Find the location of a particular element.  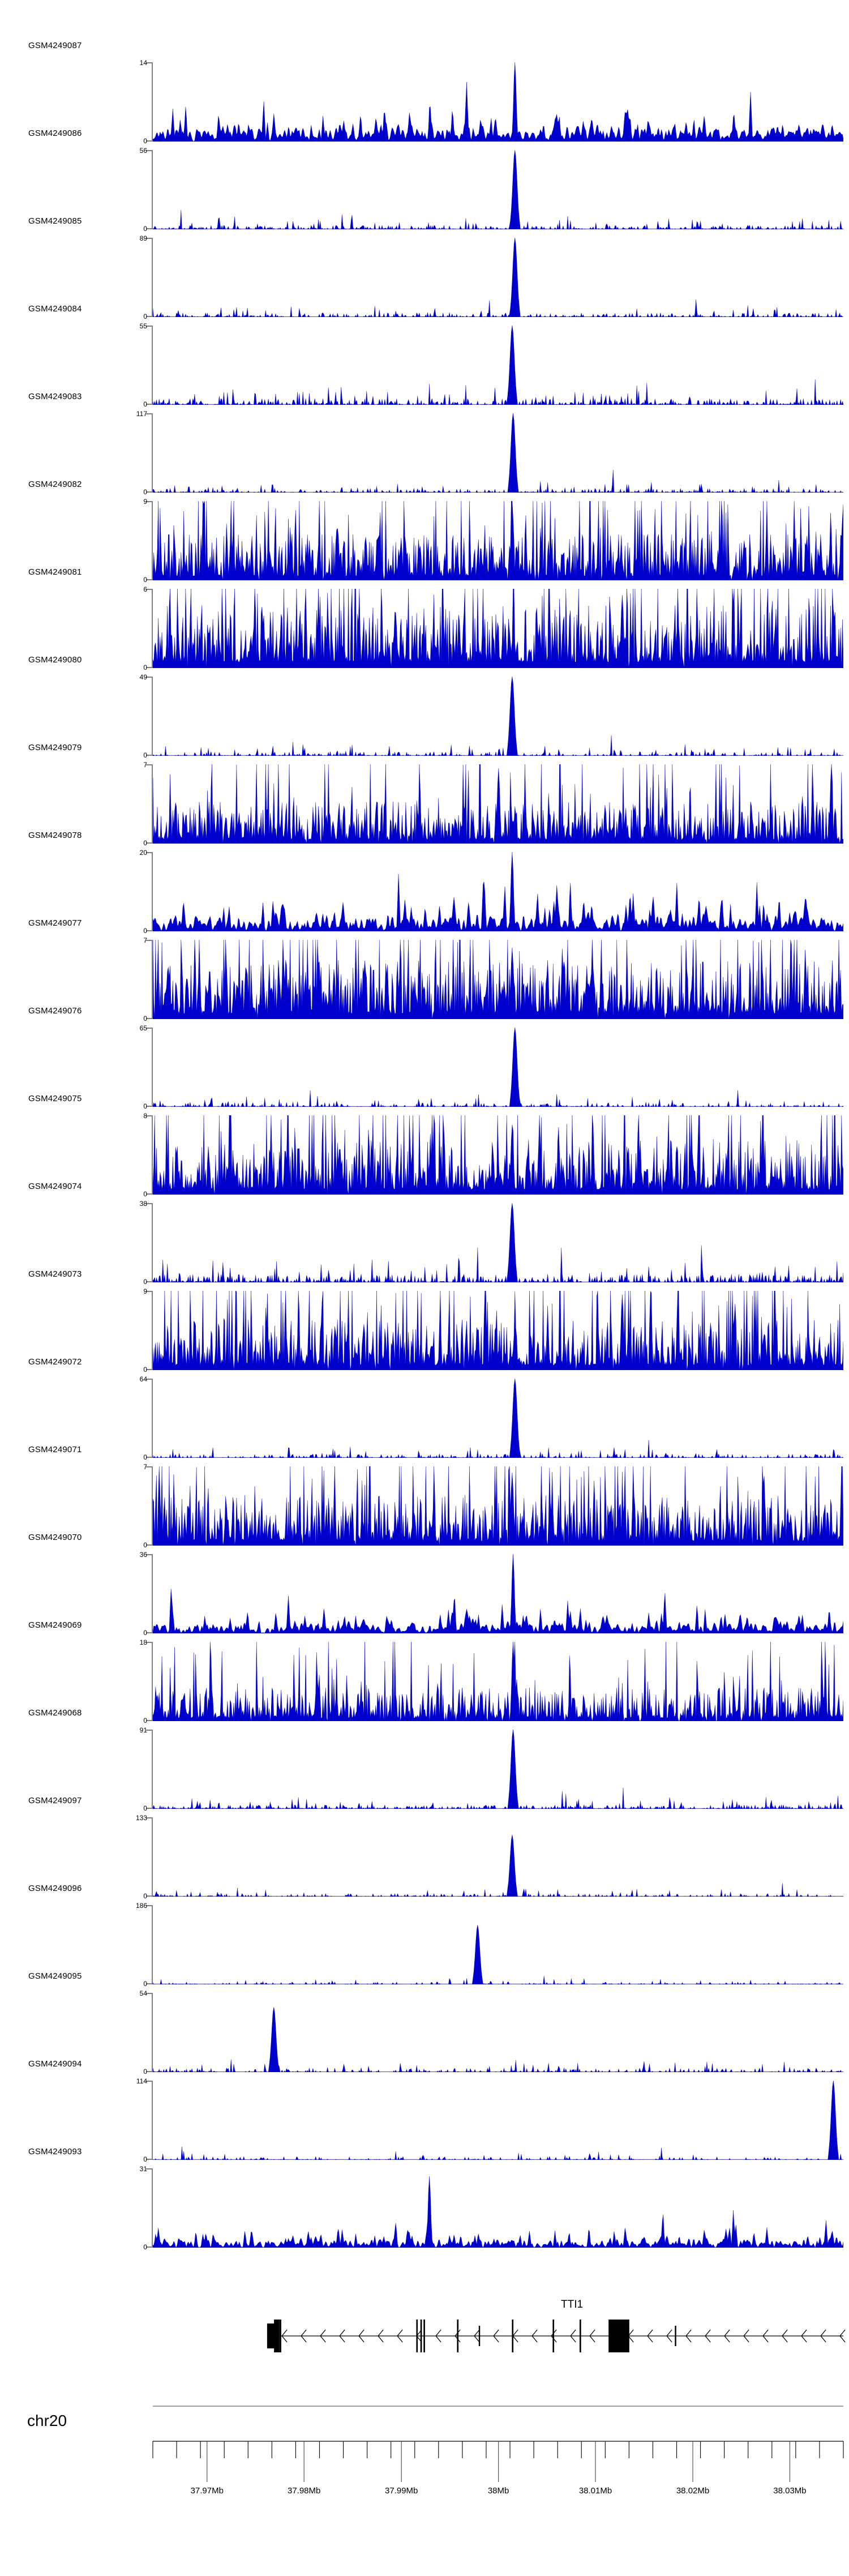

gene-model-svg: TTI1 is located at coordinates (556, 2325).